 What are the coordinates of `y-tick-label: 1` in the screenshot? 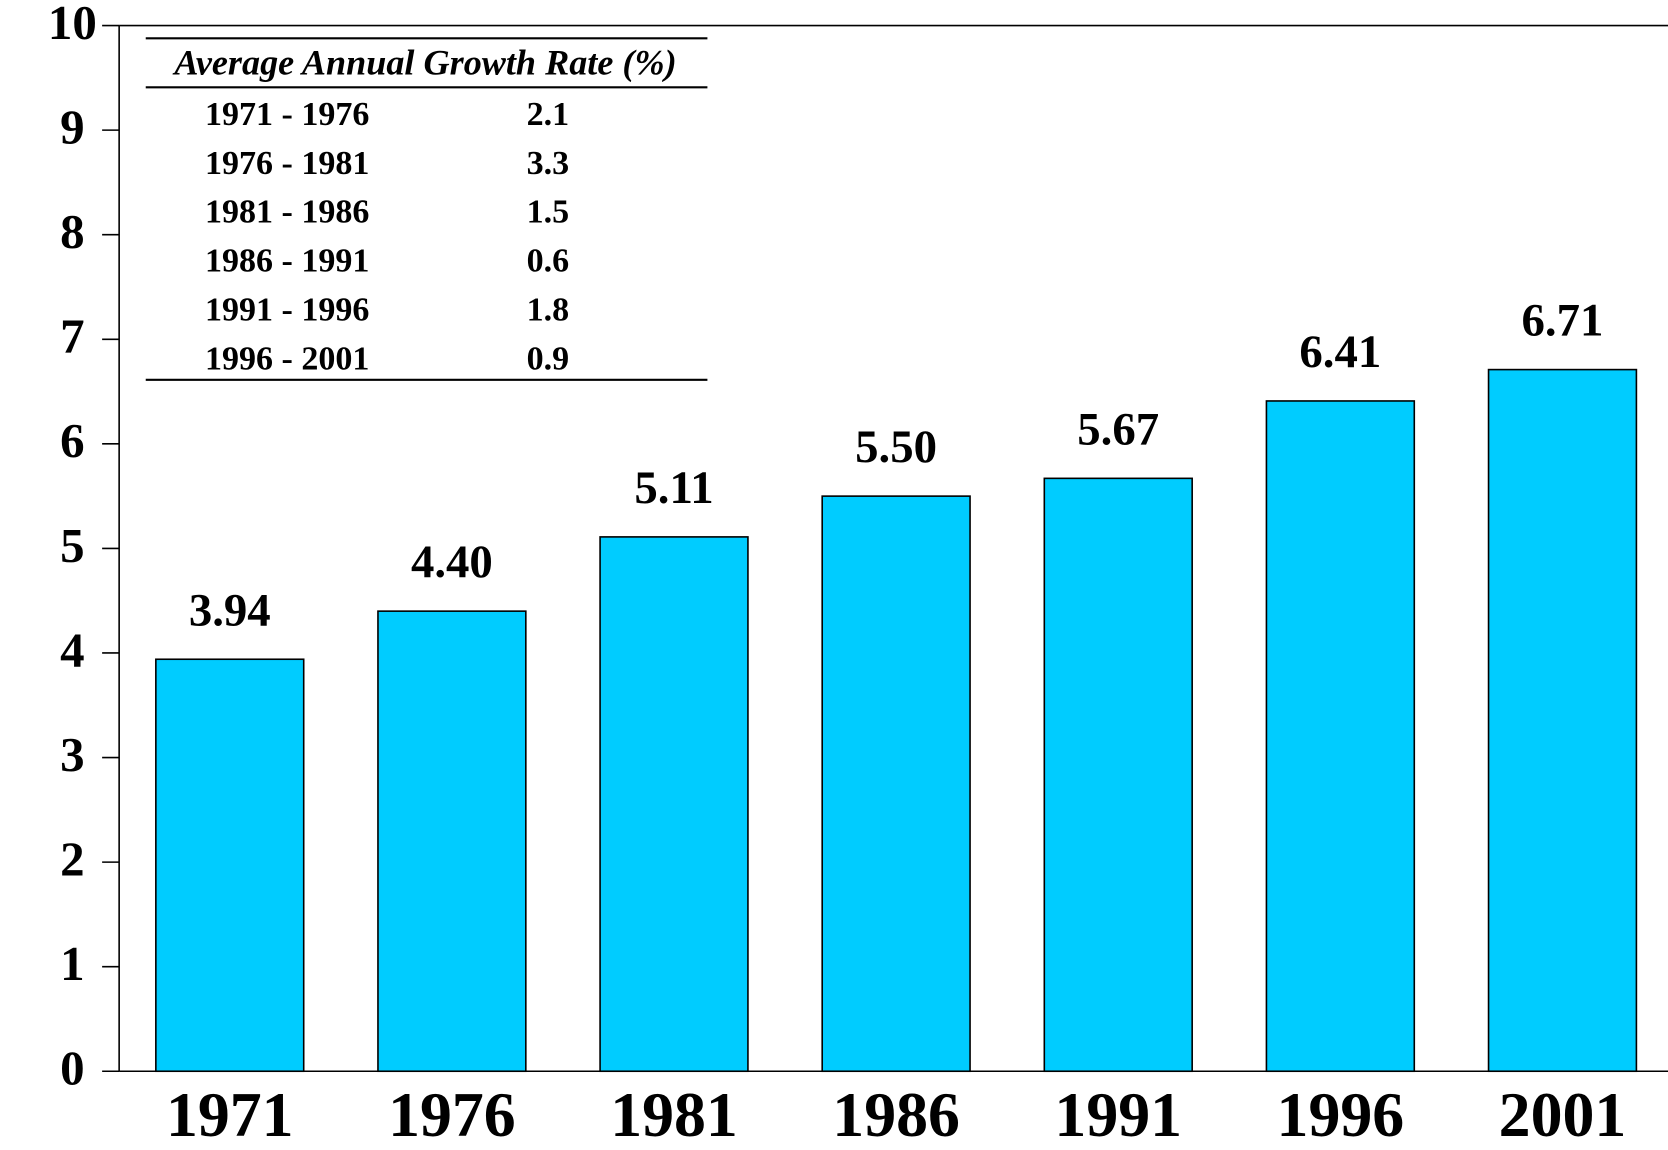 It's located at (72, 963).